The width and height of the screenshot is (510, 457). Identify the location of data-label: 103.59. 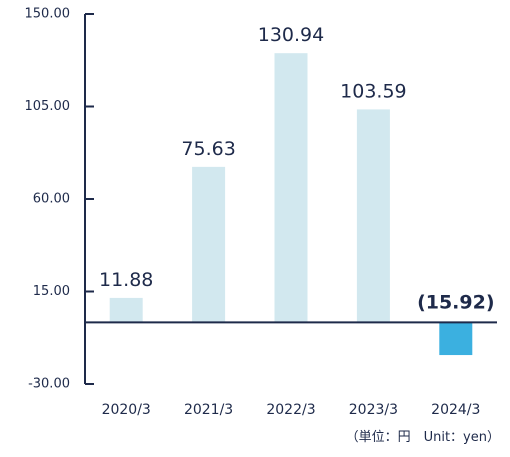
(373, 91).